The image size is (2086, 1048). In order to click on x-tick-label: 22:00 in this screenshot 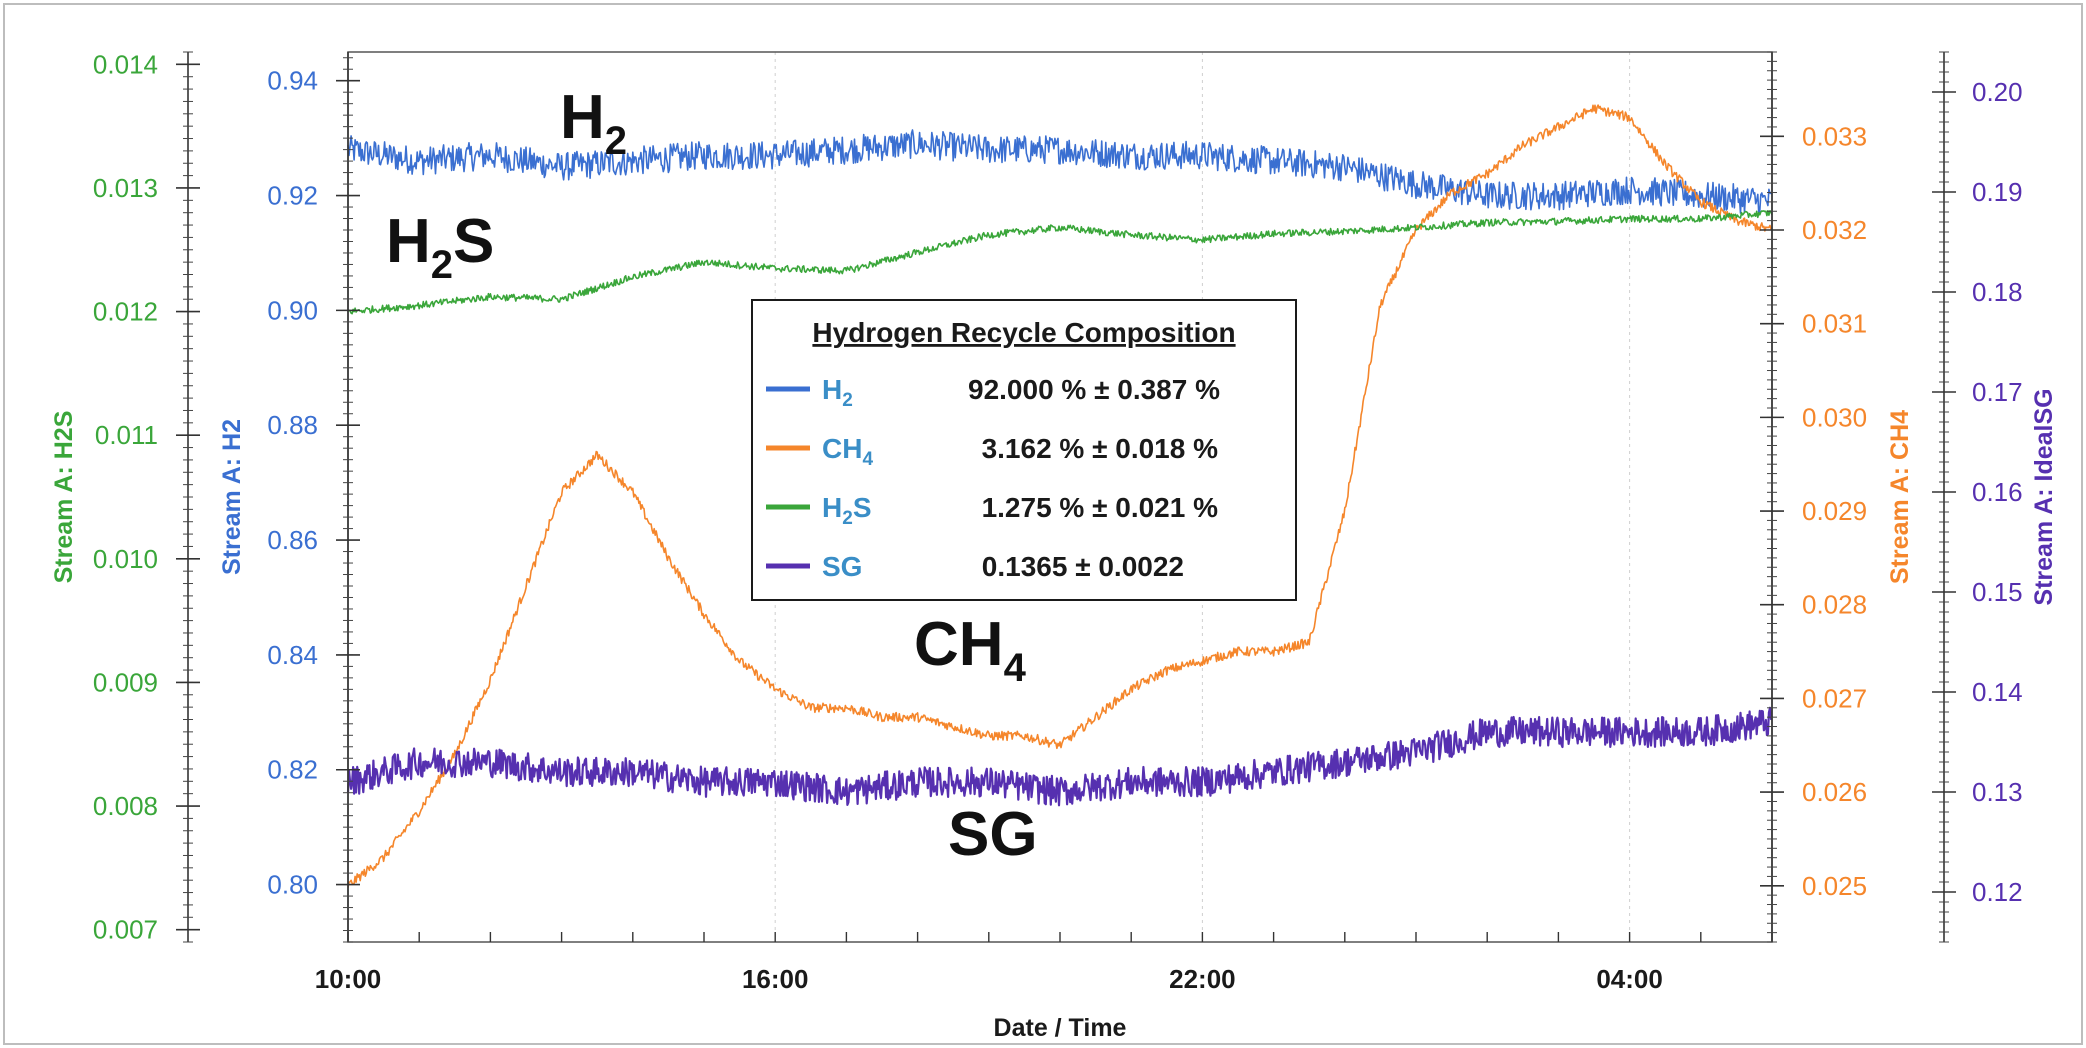, I will do `click(1202, 979)`.